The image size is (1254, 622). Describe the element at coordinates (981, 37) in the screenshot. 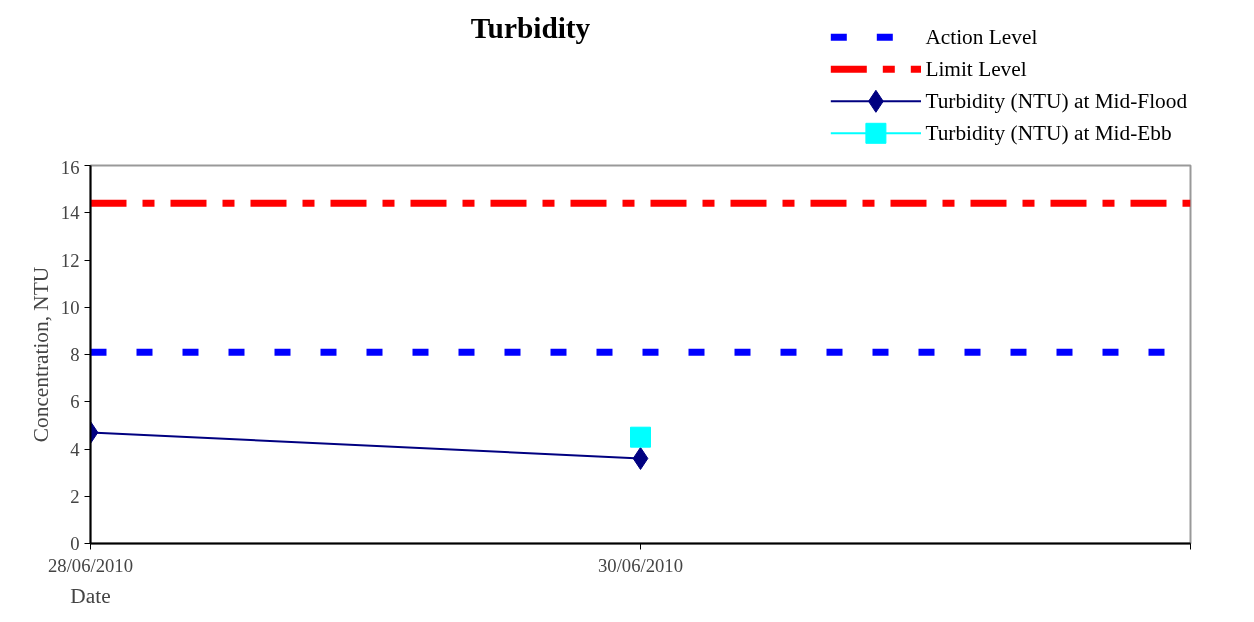

I see `legend-label: Action Level` at that location.